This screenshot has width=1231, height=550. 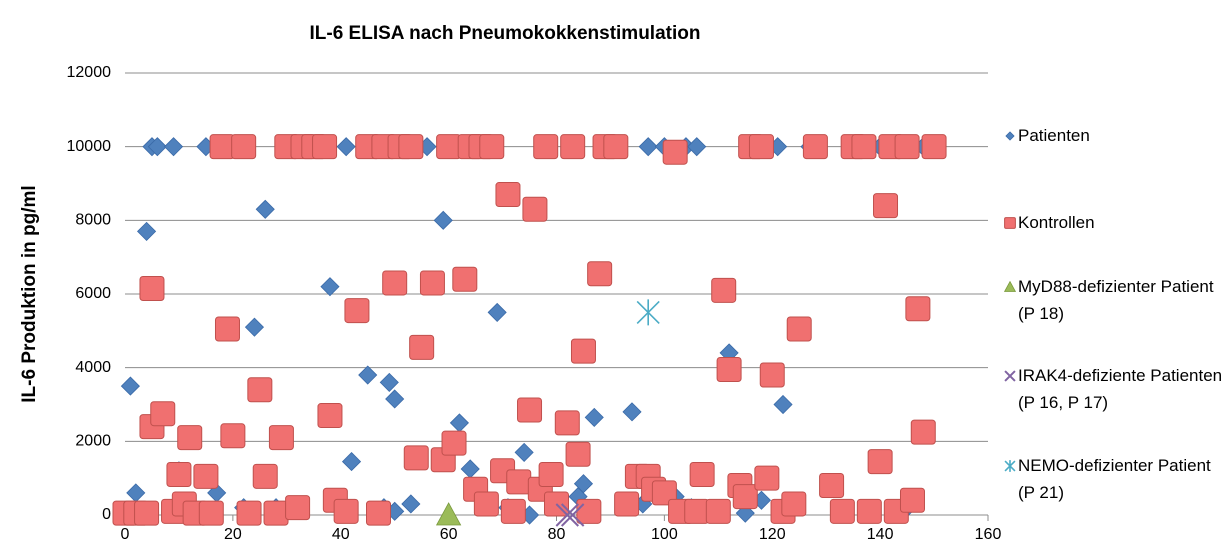 What do you see at coordinates (1054, 135) in the screenshot?
I see `legend-label: Patienten` at bounding box center [1054, 135].